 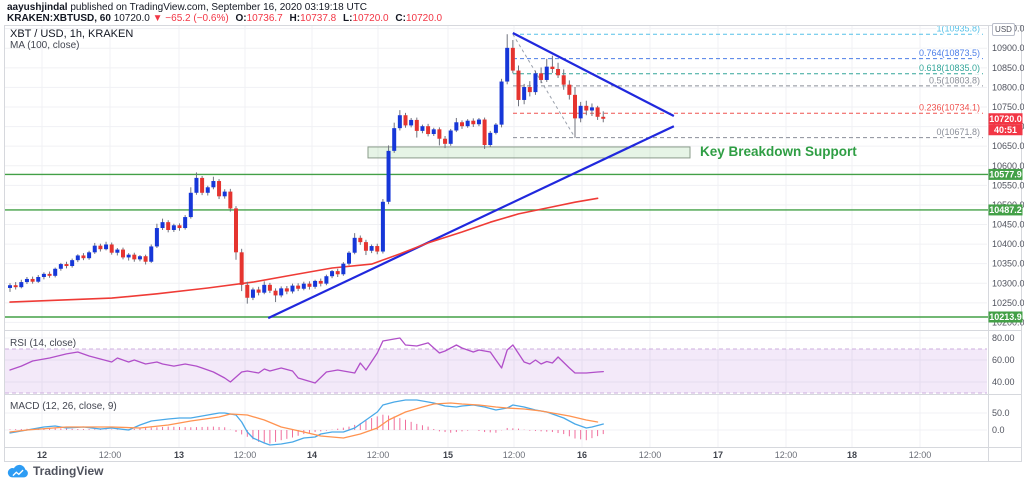 I want to click on high-label: H:, so click(x=295, y=18).